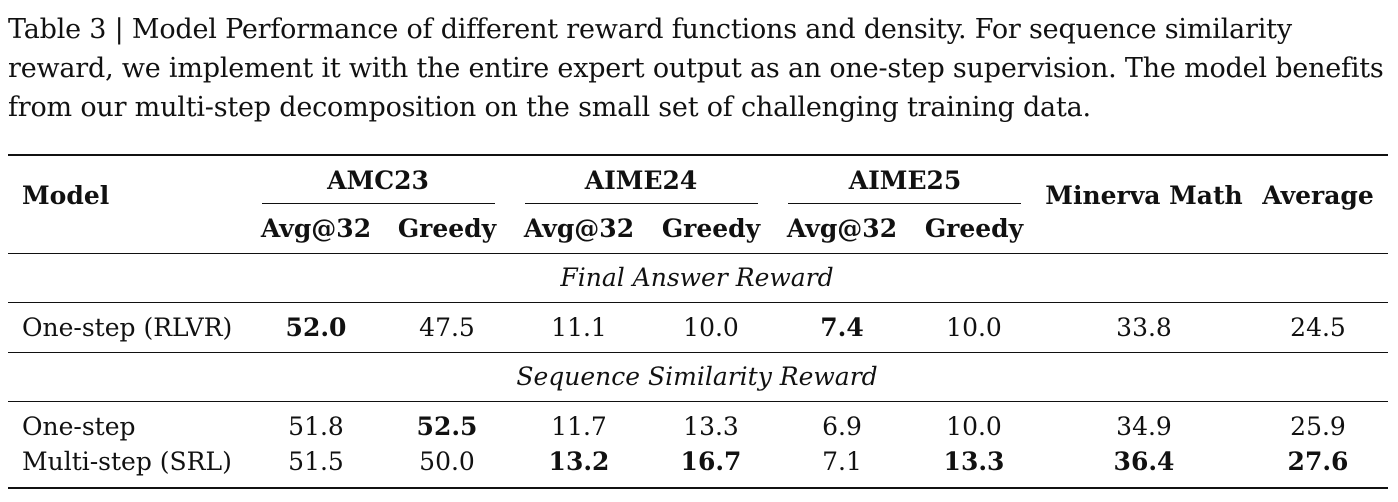 This screenshot has height=502, width=1398. Describe the element at coordinates (579, 461) in the screenshot. I see `table-cell: 13.2` at that location.